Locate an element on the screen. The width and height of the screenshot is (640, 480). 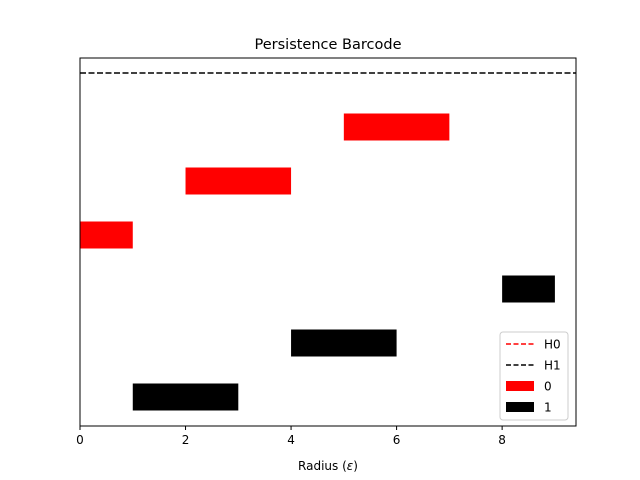
legend-label-h0: H0 is located at coordinates (552, 345).